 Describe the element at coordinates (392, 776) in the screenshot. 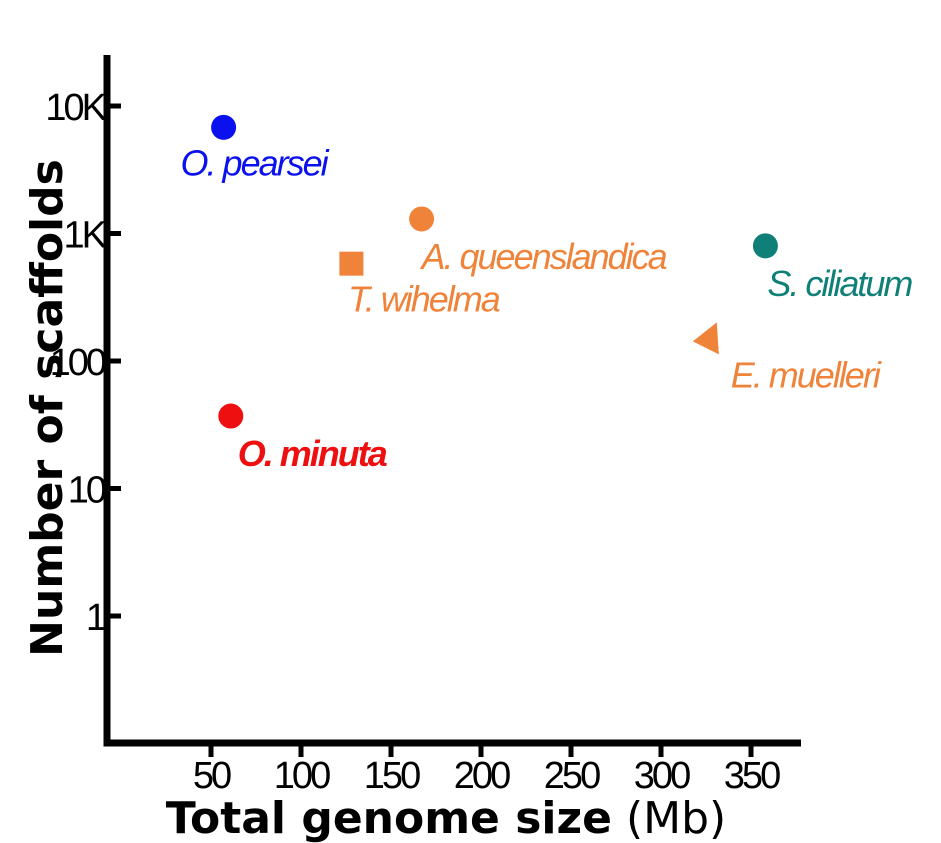

I see `x-tick-label: 150` at that location.